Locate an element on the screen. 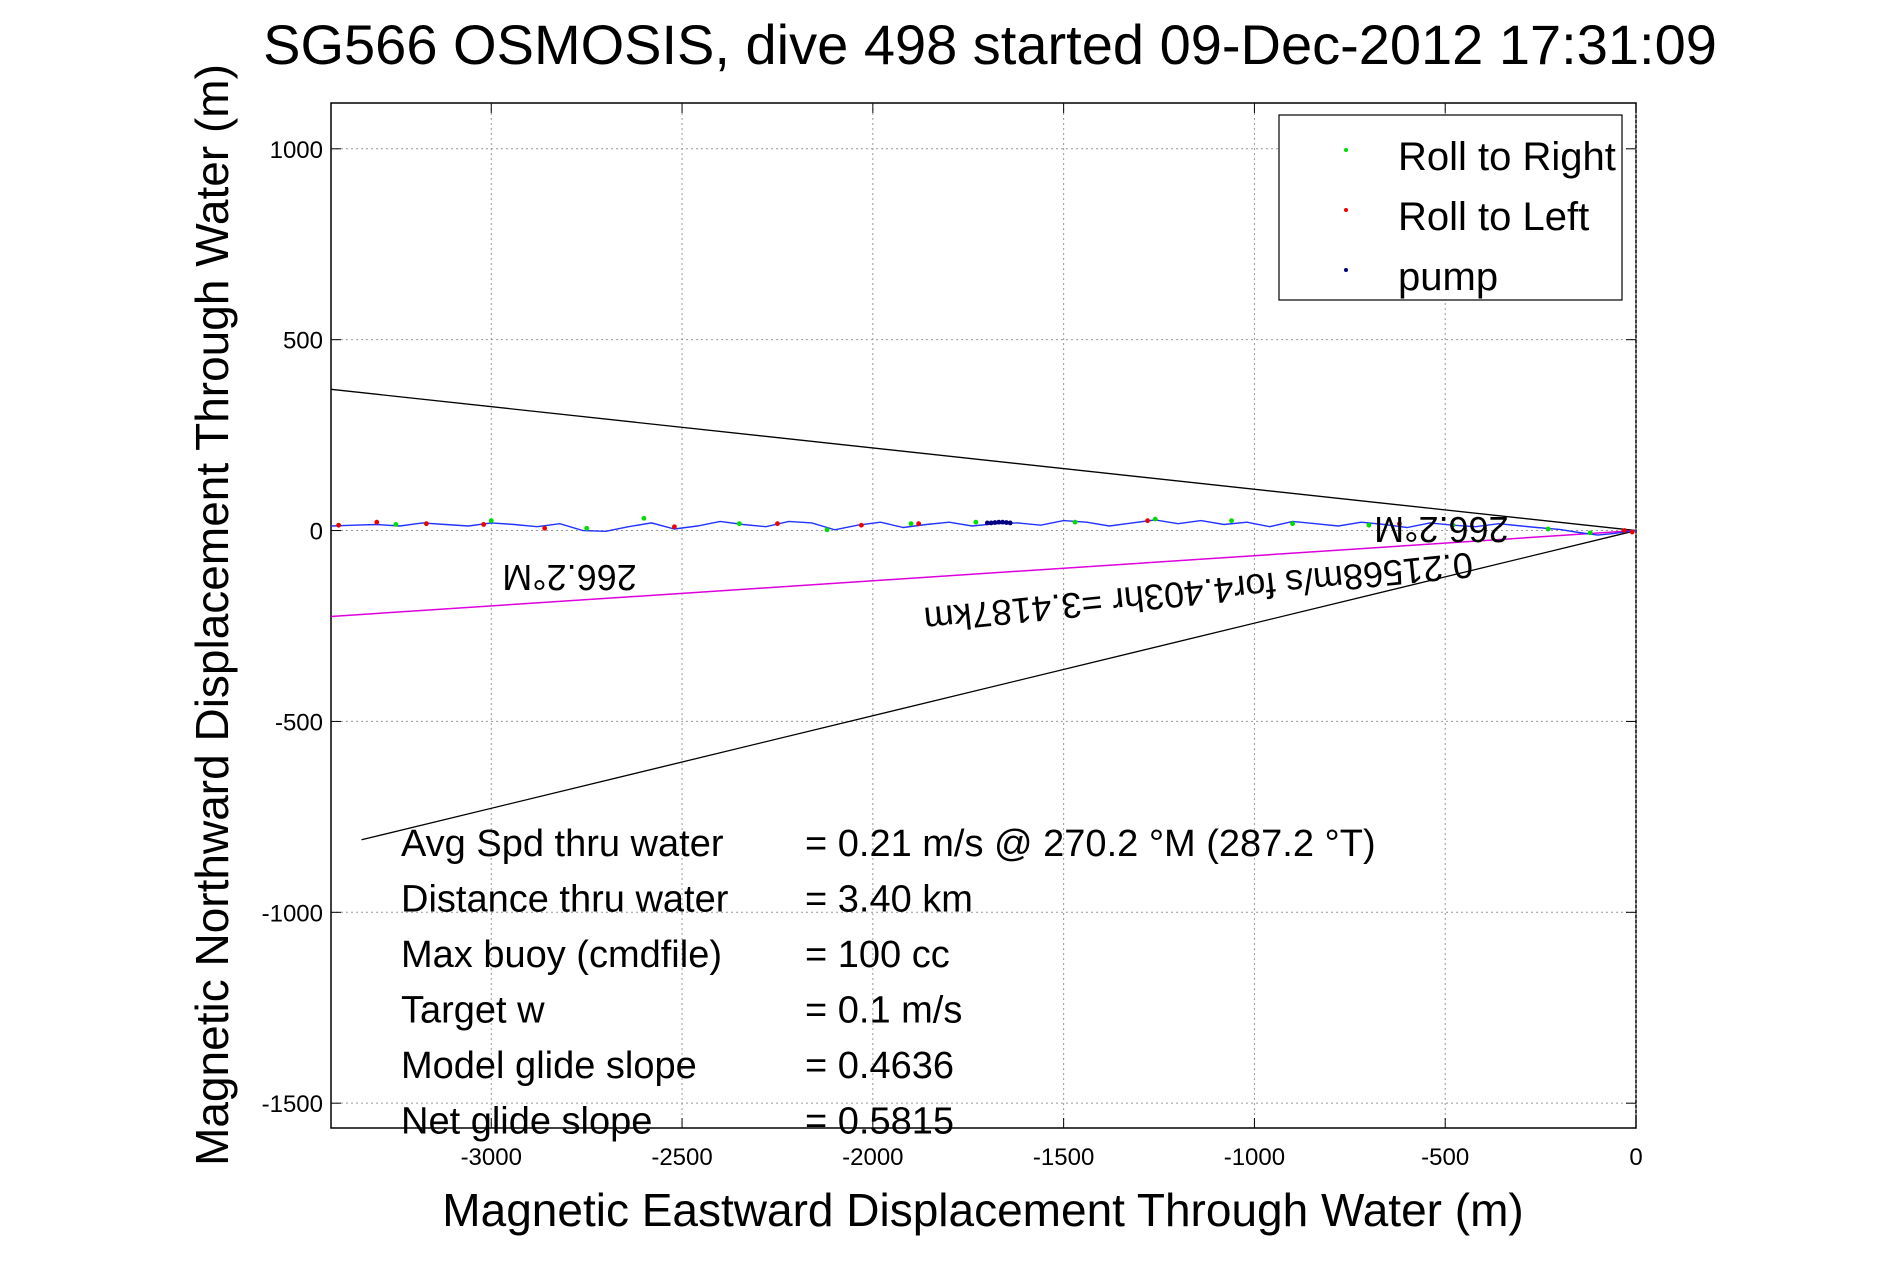  stat-value: = 100 cc is located at coordinates (877, 955).